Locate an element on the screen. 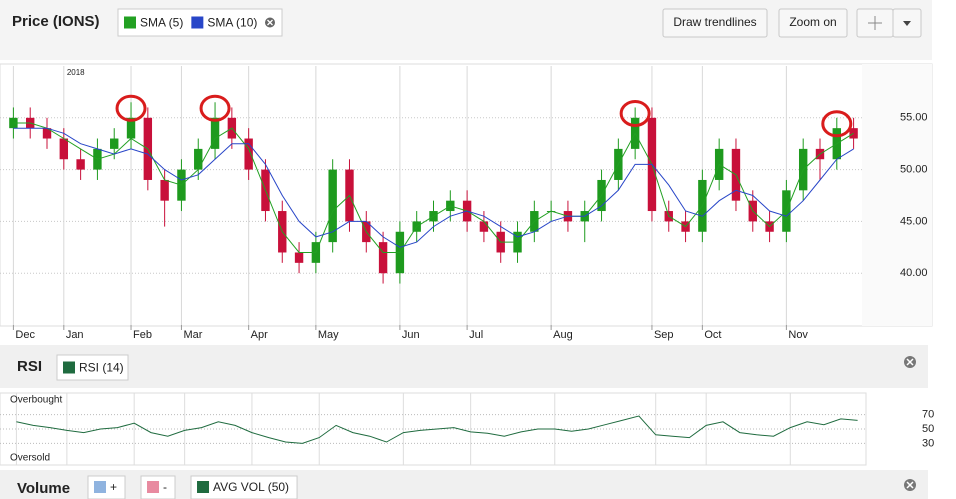 This screenshot has width=956, height=499. crosshair-button is located at coordinates (875, 23).